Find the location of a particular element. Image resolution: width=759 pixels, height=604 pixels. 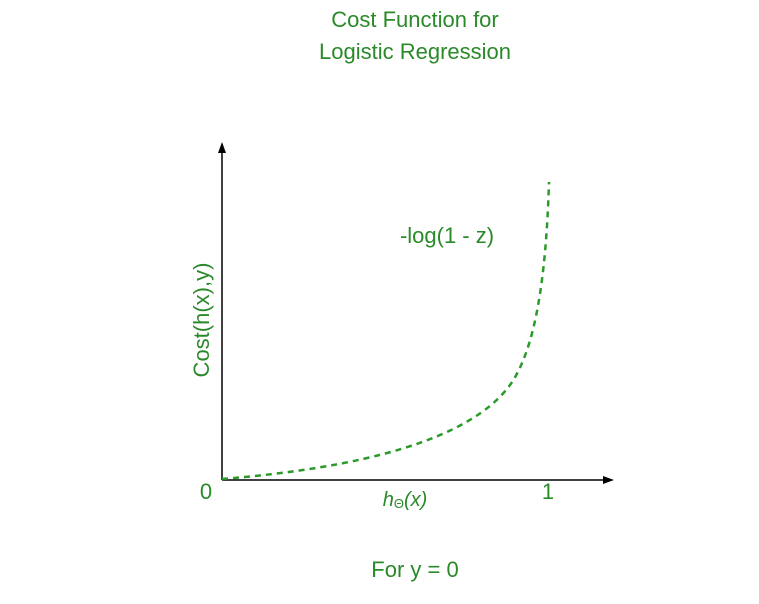

caption: For y = 0 is located at coordinates (414, 569).